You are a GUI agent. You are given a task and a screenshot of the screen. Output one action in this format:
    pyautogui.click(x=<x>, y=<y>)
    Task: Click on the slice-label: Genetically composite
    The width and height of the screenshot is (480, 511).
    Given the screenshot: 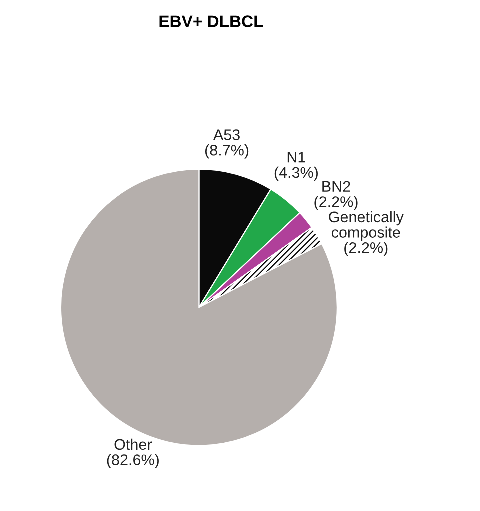 What is the action you would take?
    pyautogui.click(x=366, y=226)
    